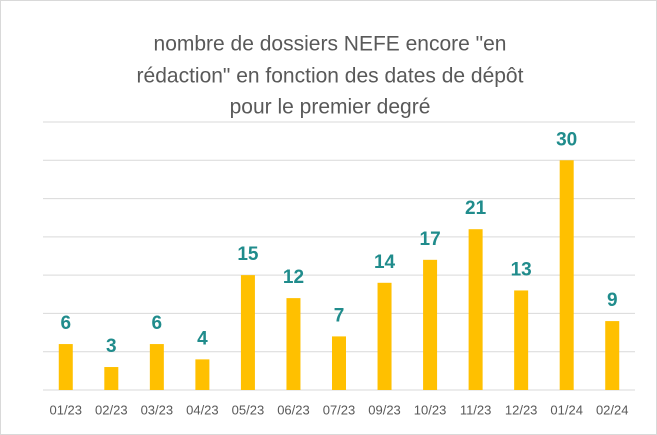  Describe the element at coordinates (566, 409) in the screenshot. I see `x-tick-label: 01/24` at that location.